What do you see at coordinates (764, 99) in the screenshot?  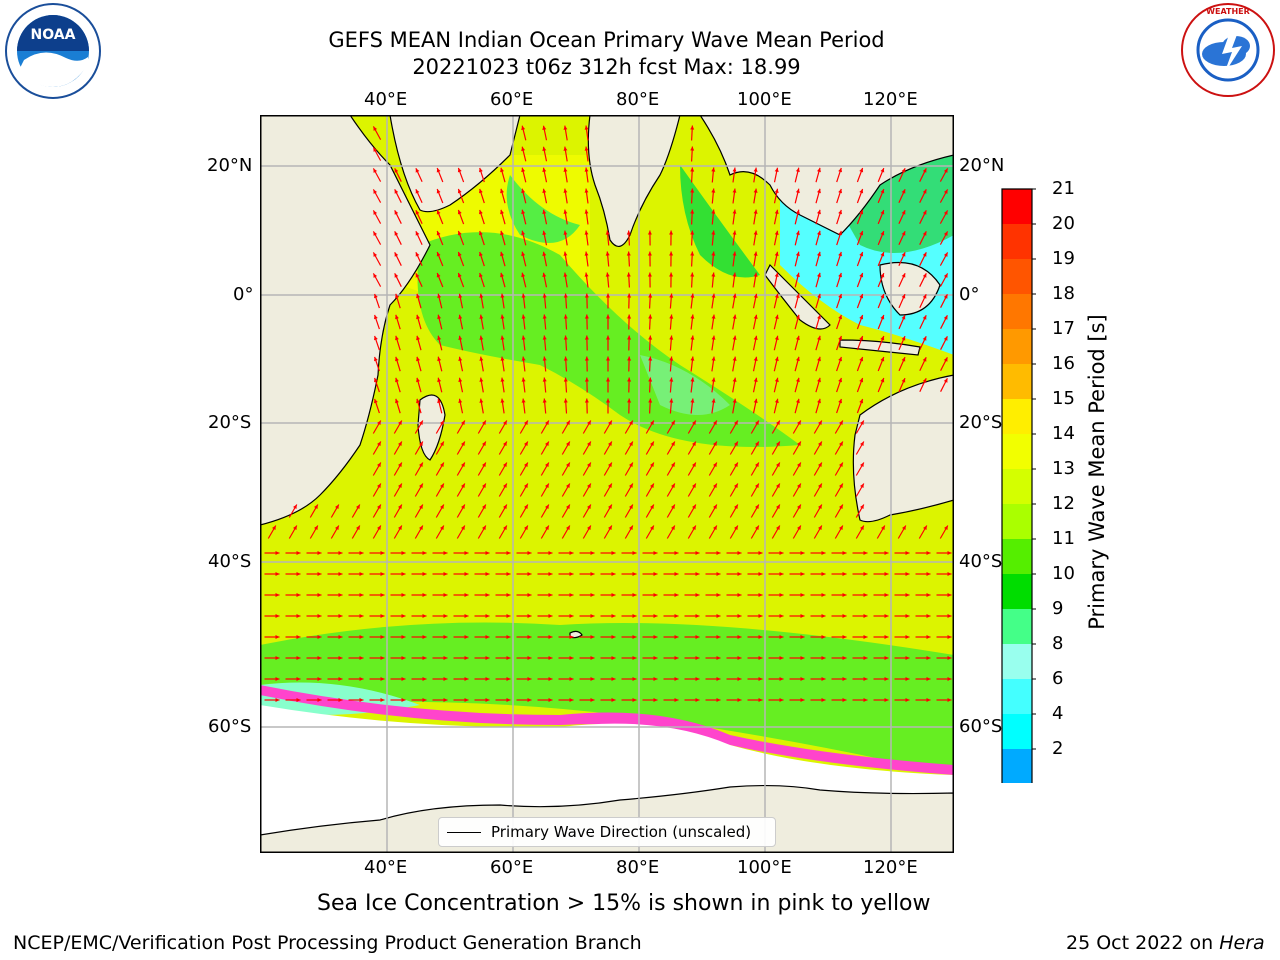 I see `lon-label-top-100e: 100°E` at bounding box center [764, 99].